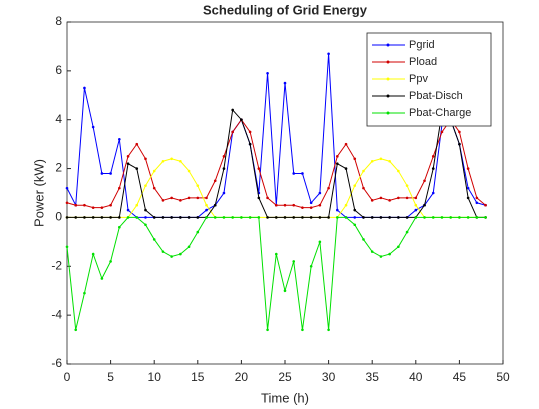 The image size is (539, 409). What do you see at coordinates (423, 62) in the screenshot?
I see `legend-label: Pload` at bounding box center [423, 62].